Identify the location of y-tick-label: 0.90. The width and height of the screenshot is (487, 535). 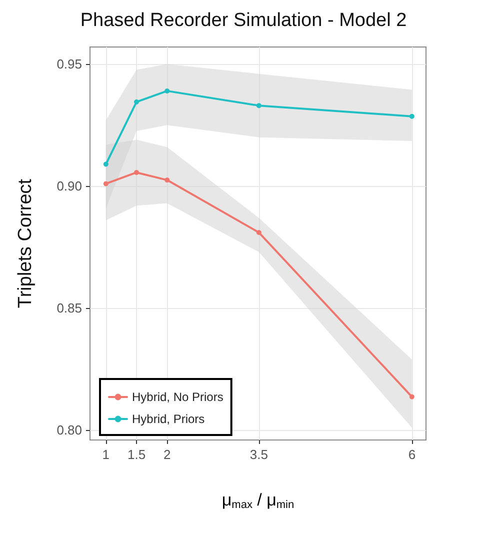
(69, 186).